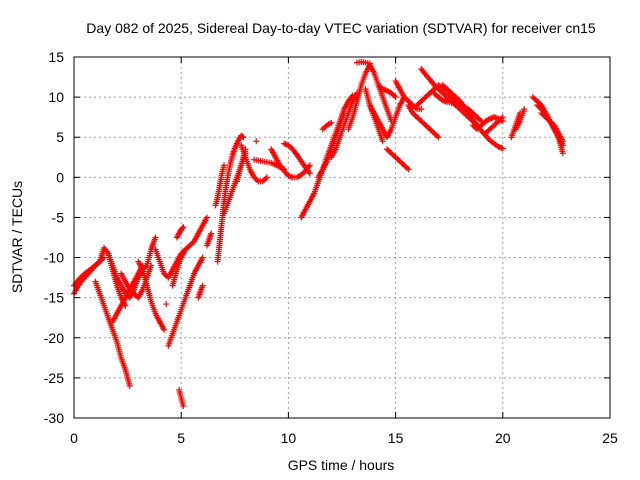 The width and height of the screenshot is (640, 480). I want to click on y-tick-label: -10, so click(54, 258).